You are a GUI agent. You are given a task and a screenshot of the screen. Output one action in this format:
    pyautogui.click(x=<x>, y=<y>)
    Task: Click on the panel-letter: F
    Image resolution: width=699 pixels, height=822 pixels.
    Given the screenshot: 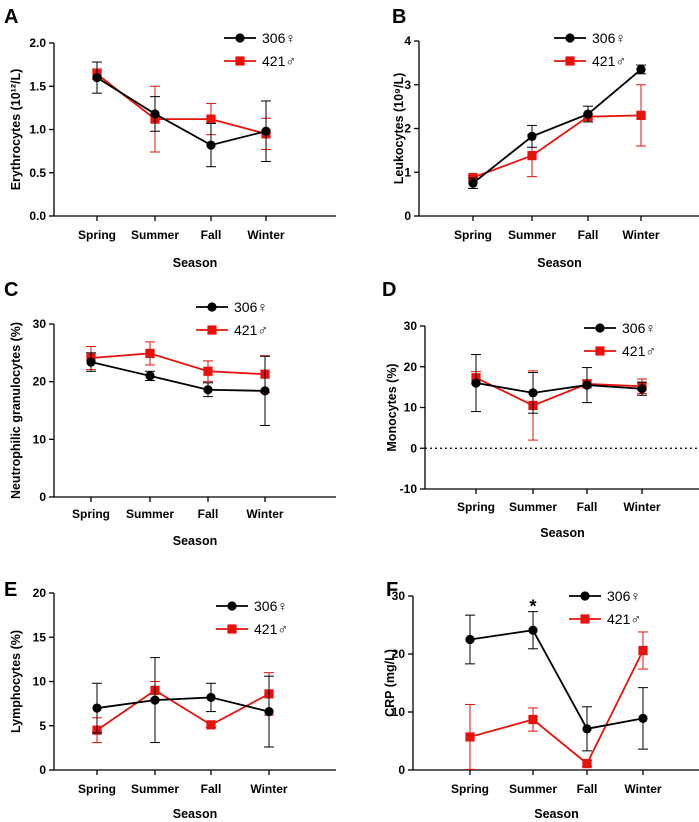 What is the action you would take?
    pyautogui.click(x=392, y=590)
    